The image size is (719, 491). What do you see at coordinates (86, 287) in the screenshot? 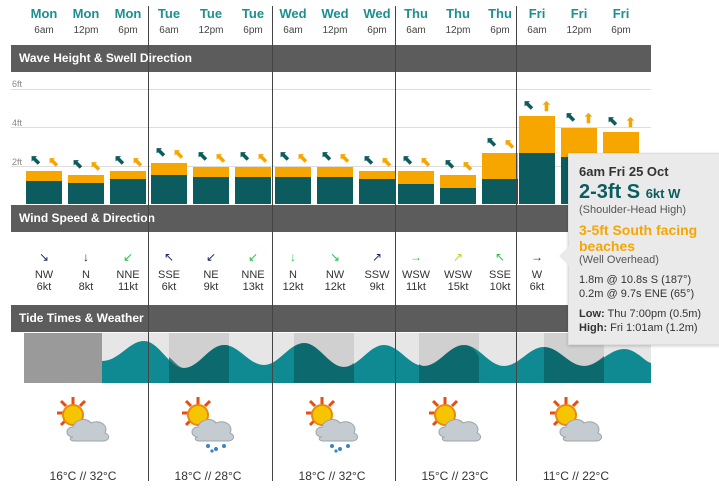
I see `wind-speed: 8kt` at bounding box center [86, 287].